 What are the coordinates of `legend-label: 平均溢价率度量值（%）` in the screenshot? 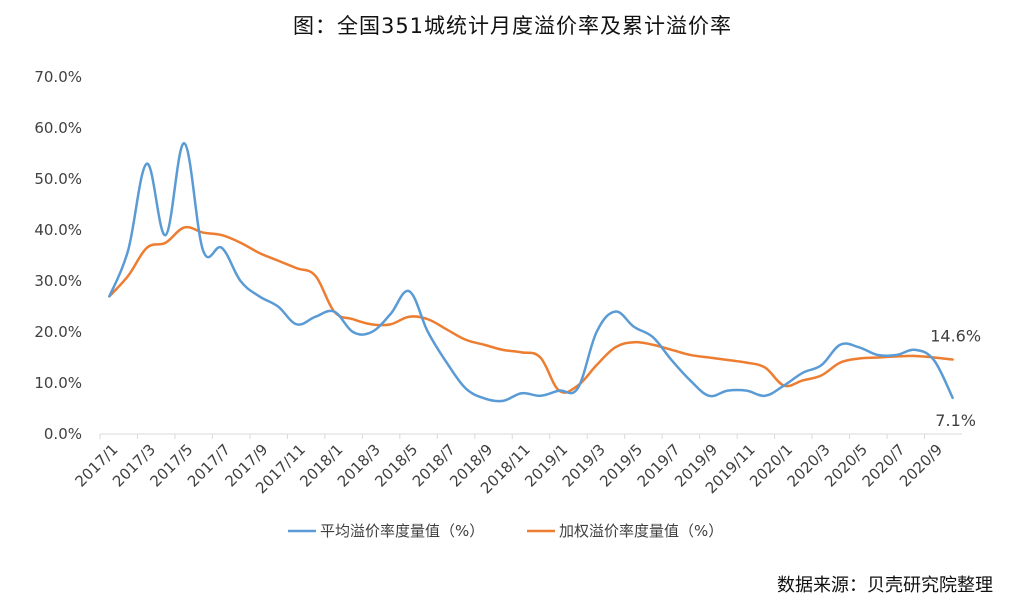 It's located at (402, 531).